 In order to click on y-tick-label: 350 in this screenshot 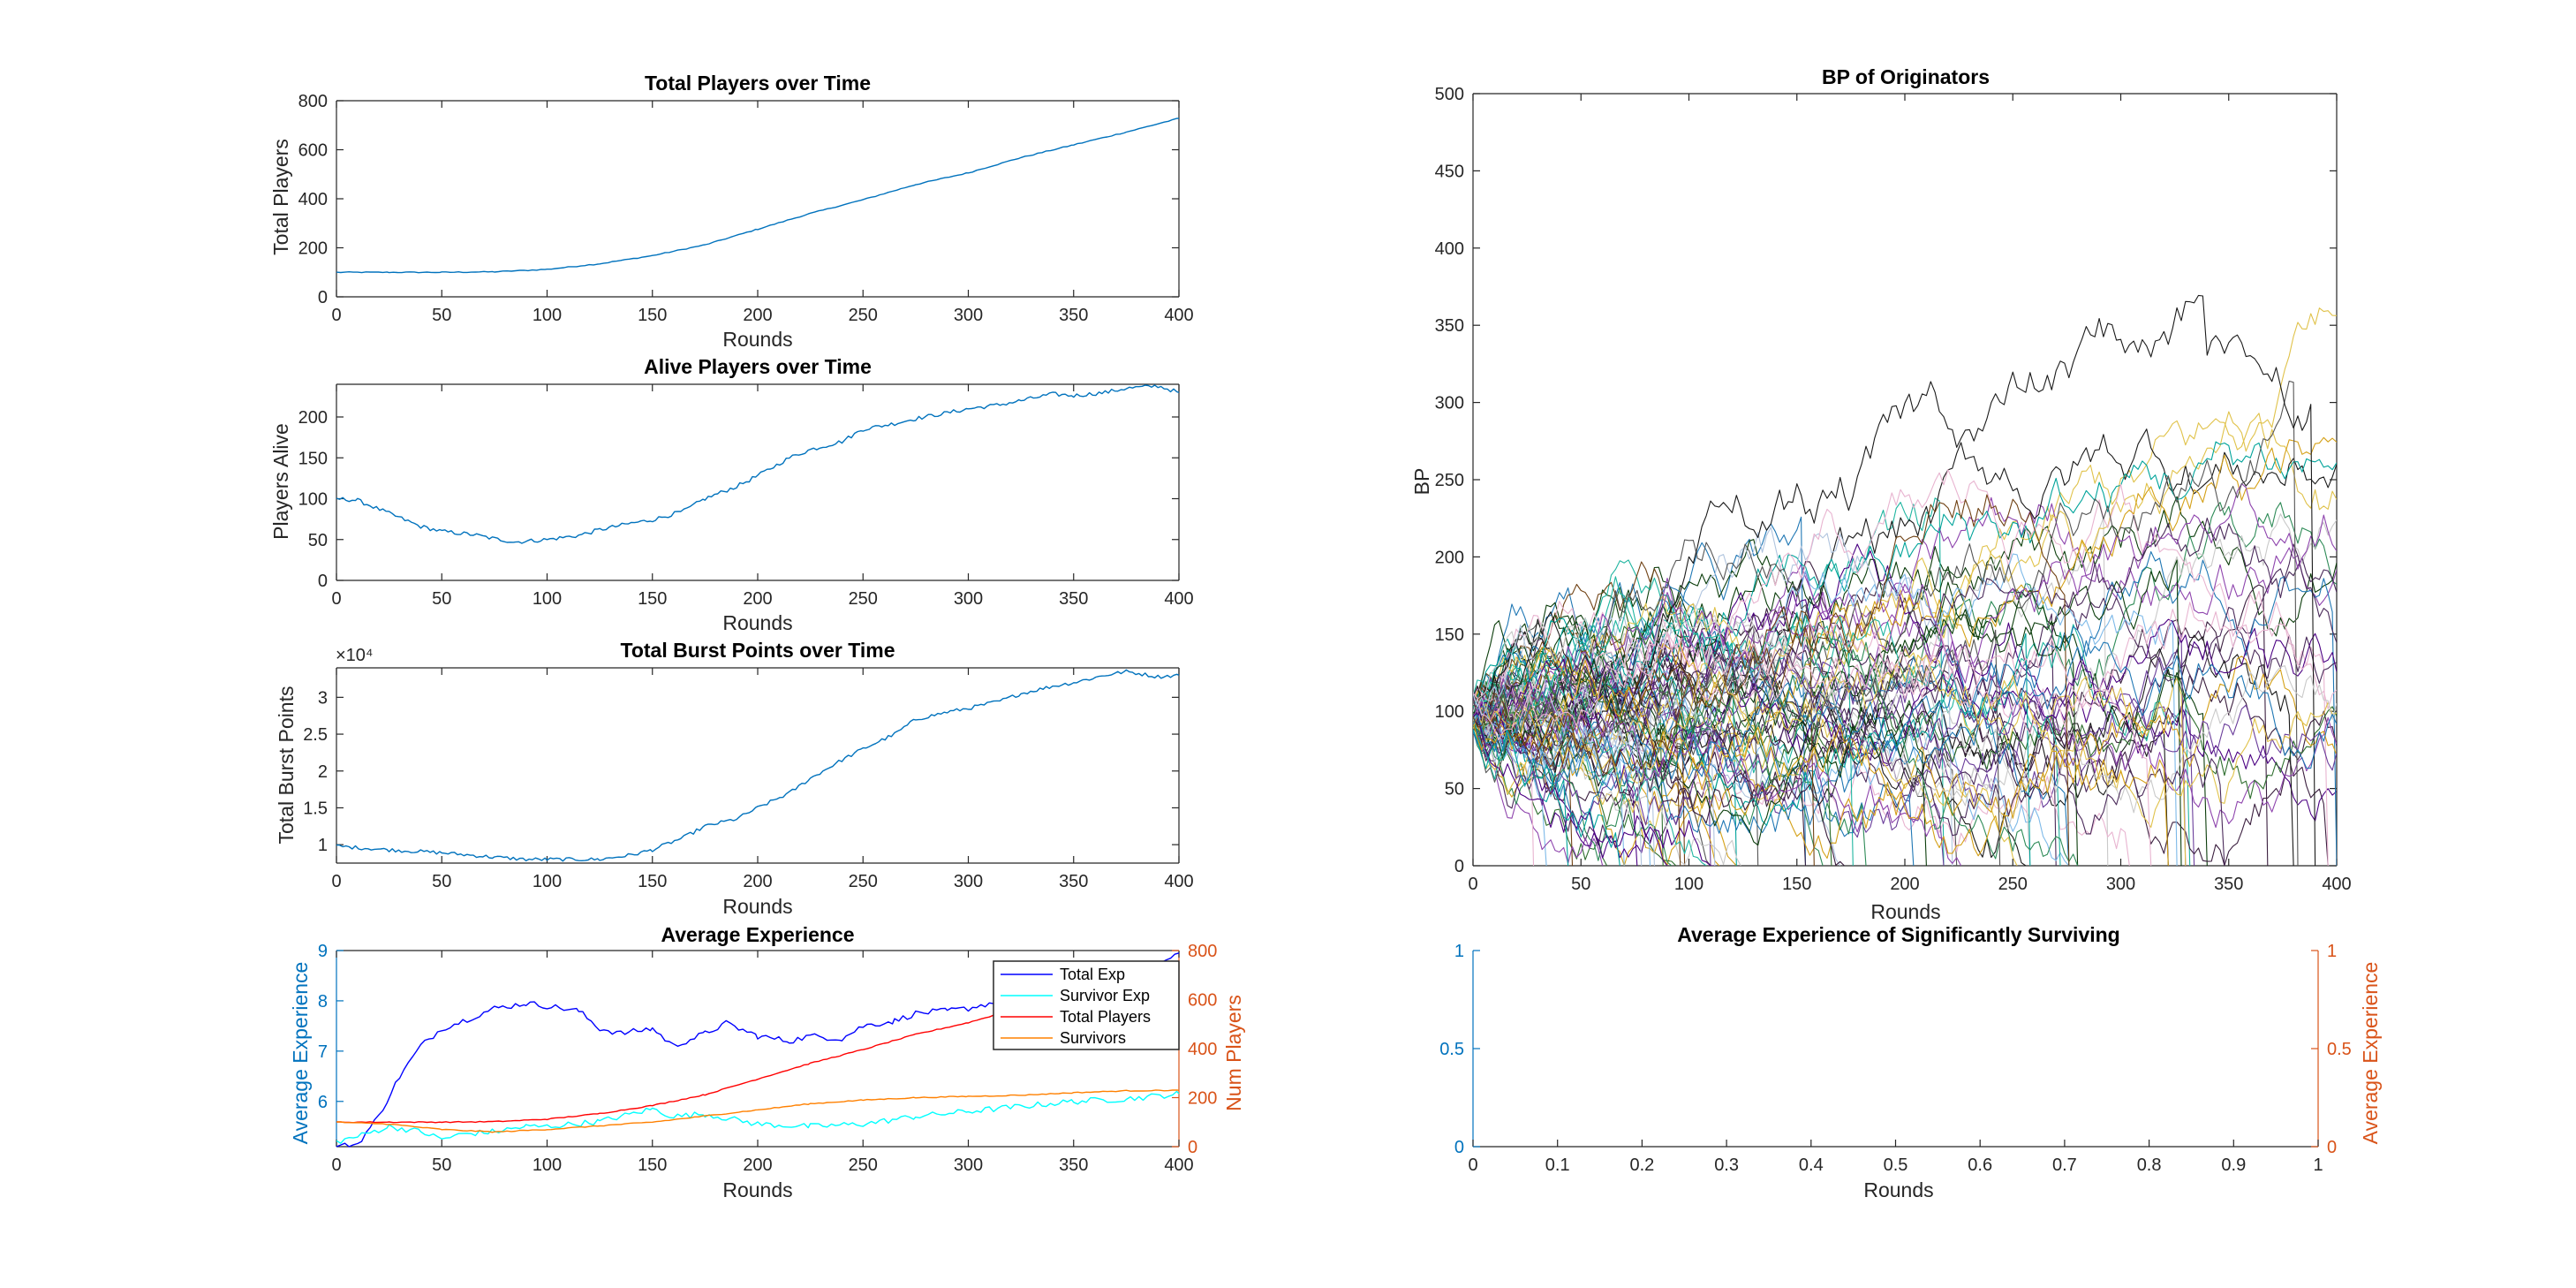, I will do `click(1449, 326)`.